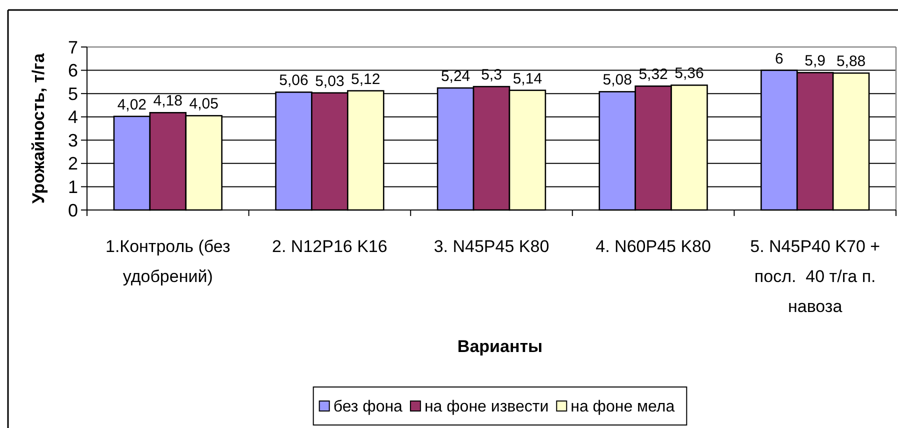 This screenshot has width=898, height=428. What do you see at coordinates (492, 246) in the screenshot?
I see `x-tick-label: 3. N45P45 K80` at bounding box center [492, 246].